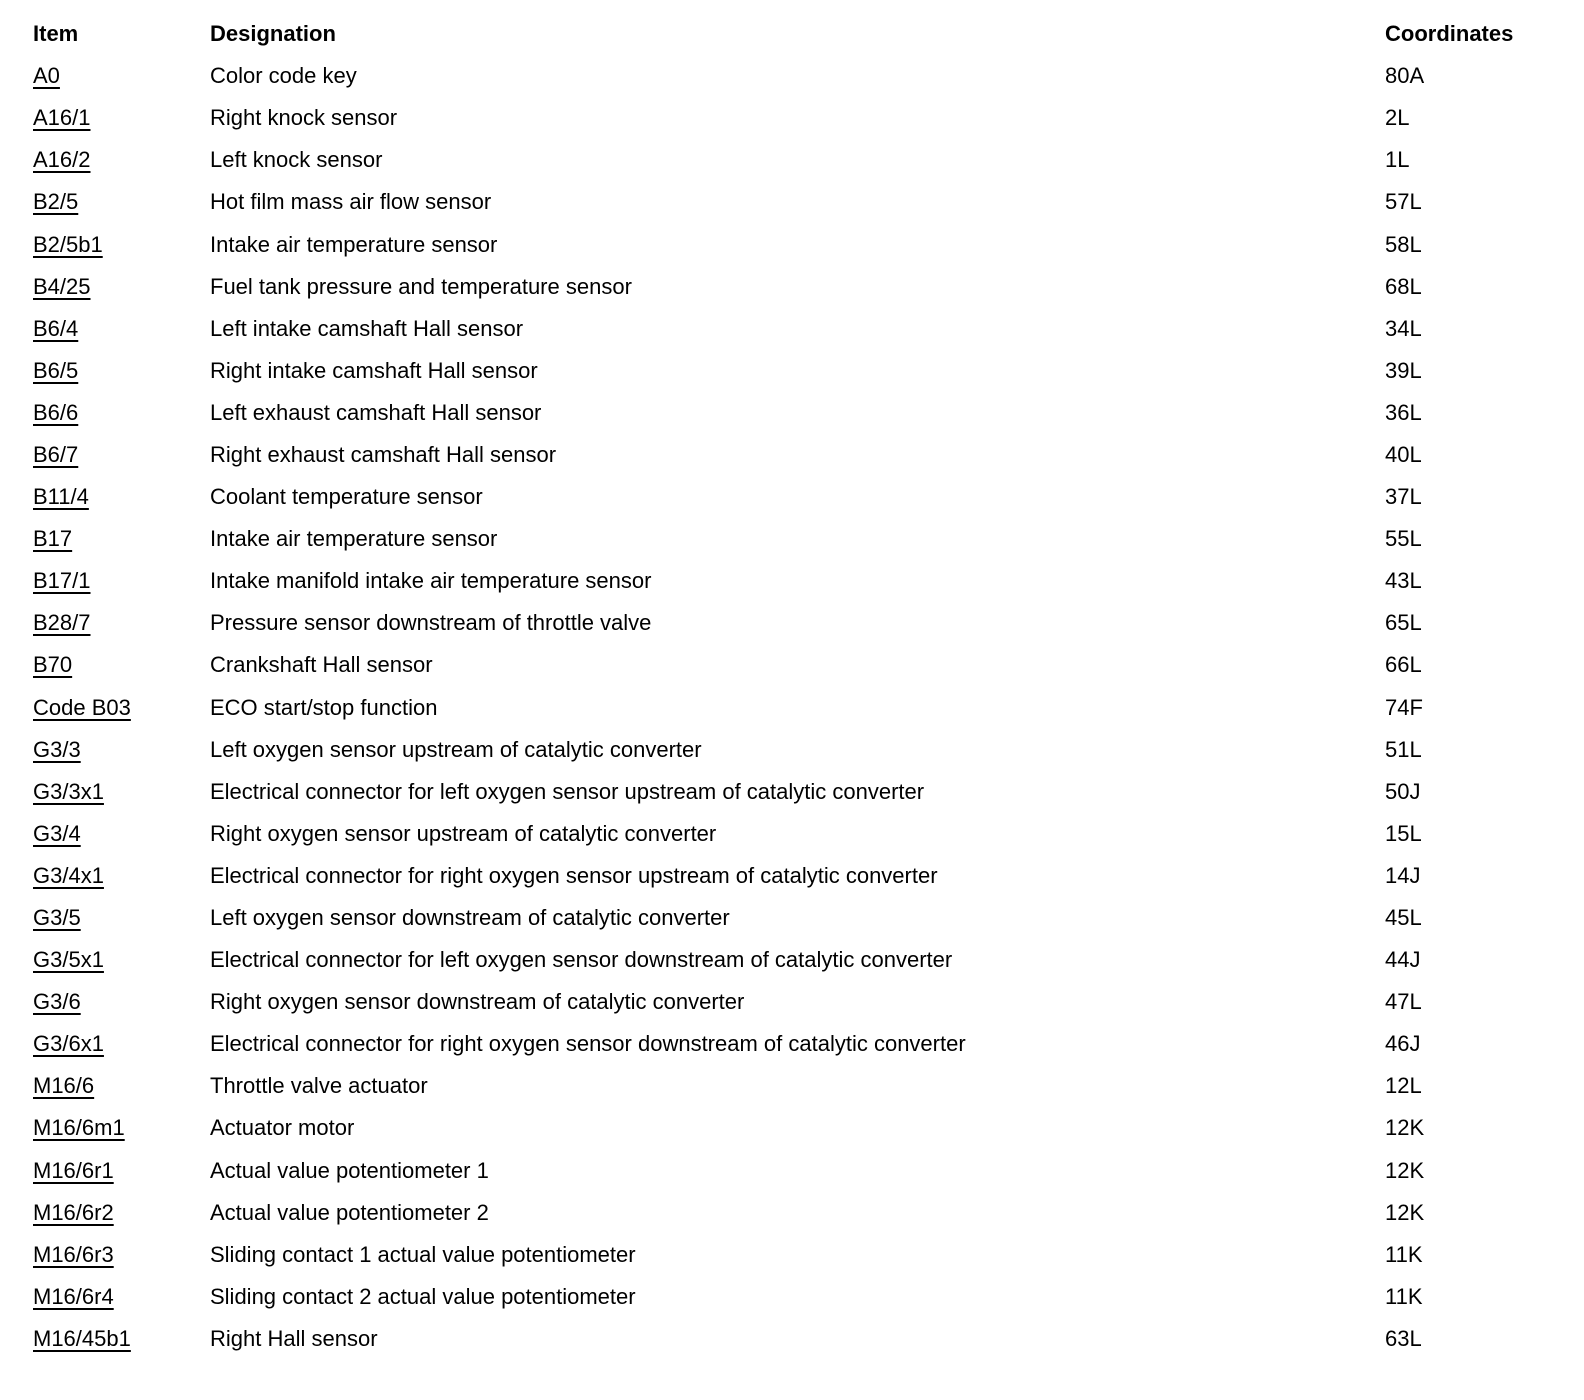  What do you see at coordinates (808, 118) in the screenshot?
I see `table-row: A16/1 Right knock sensor 2L` at bounding box center [808, 118].